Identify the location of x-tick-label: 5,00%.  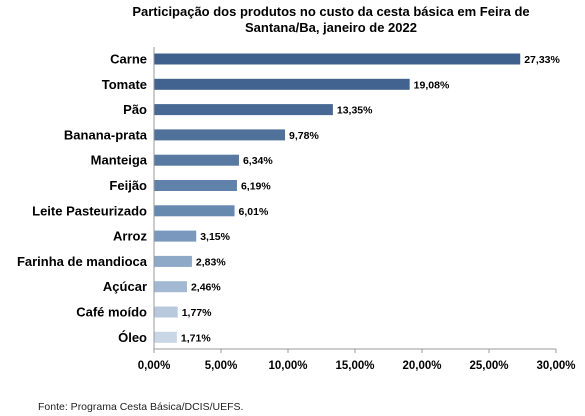
(221, 366).